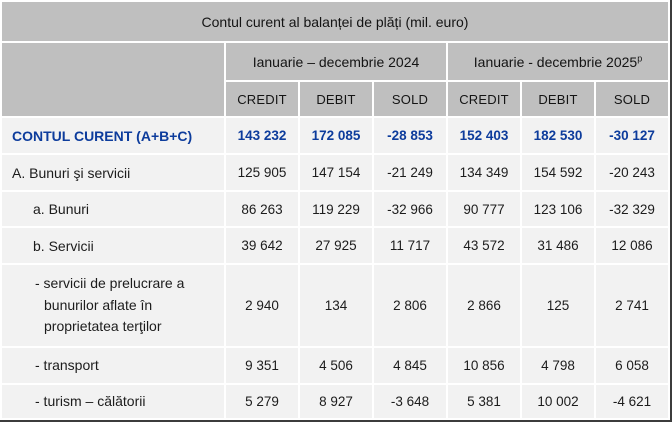 This screenshot has width=672, height=422. Describe the element at coordinates (558, 99) in the screenshot. I see `header-debit-2025: DEBIT` at that location.